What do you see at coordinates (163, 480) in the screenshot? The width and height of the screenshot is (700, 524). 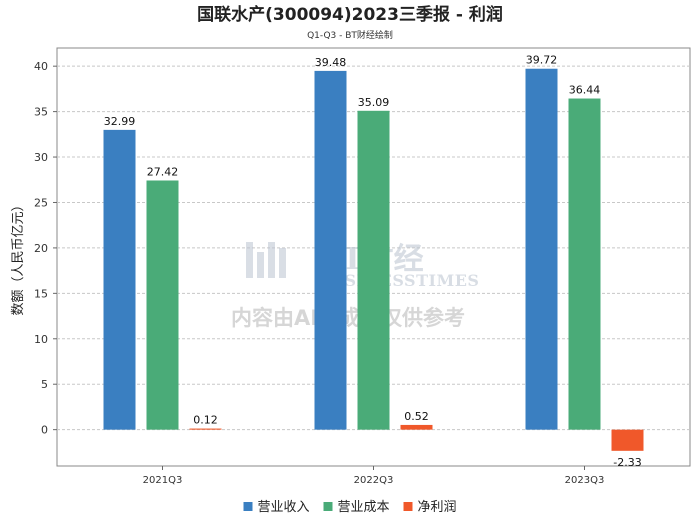 I see `x-tick-label: 2021Q3` at bounding box center [163, 480].